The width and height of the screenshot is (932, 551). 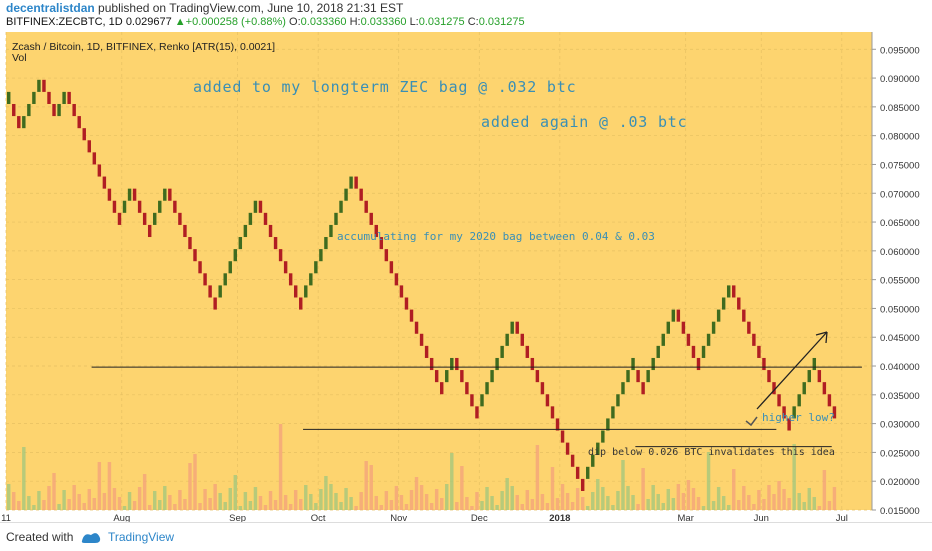 I want to click on y-tick-label: 0.095000, so click(x=900, y=50).